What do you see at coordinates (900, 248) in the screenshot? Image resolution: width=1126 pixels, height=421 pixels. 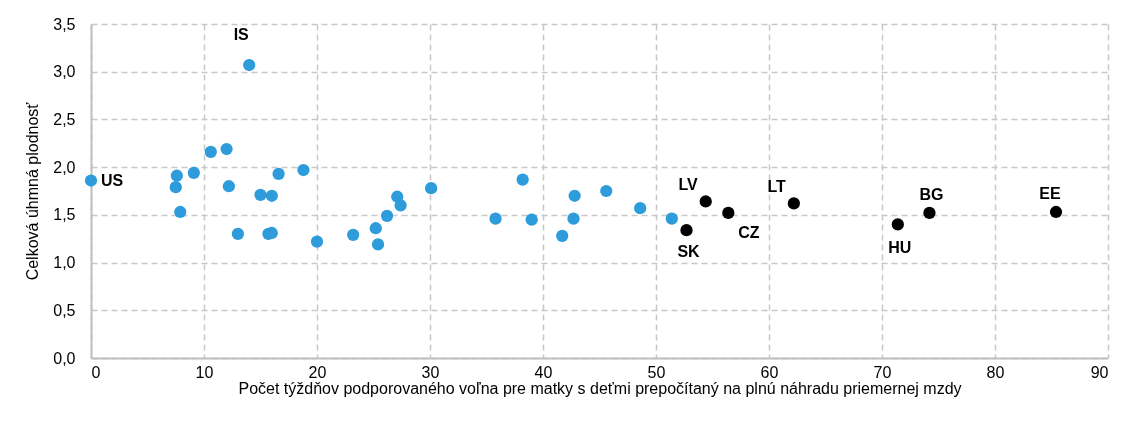 I see `annotation: HU` at bounding box center [900, 248].